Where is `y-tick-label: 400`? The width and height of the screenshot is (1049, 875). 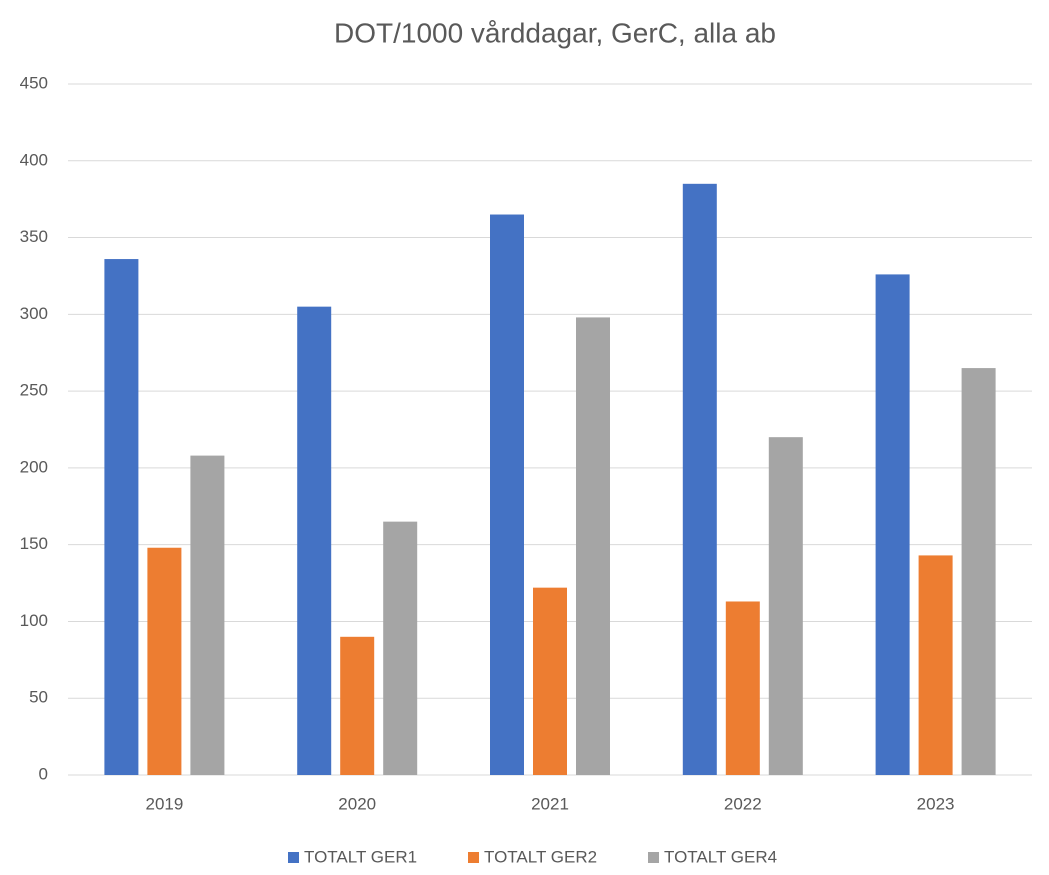 y-tick-label: 400 is located at coordinates (34, 159).